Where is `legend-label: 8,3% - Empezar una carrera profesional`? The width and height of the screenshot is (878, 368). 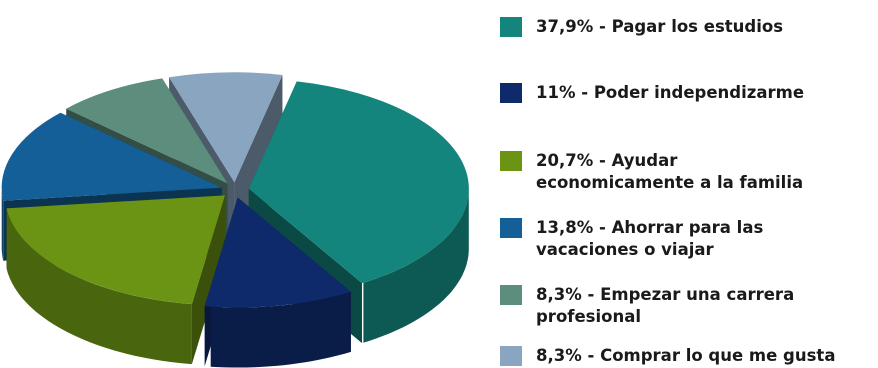 legend-label: 8,3% - Empezar una carrera profesional is located at coordinates (665, 305).